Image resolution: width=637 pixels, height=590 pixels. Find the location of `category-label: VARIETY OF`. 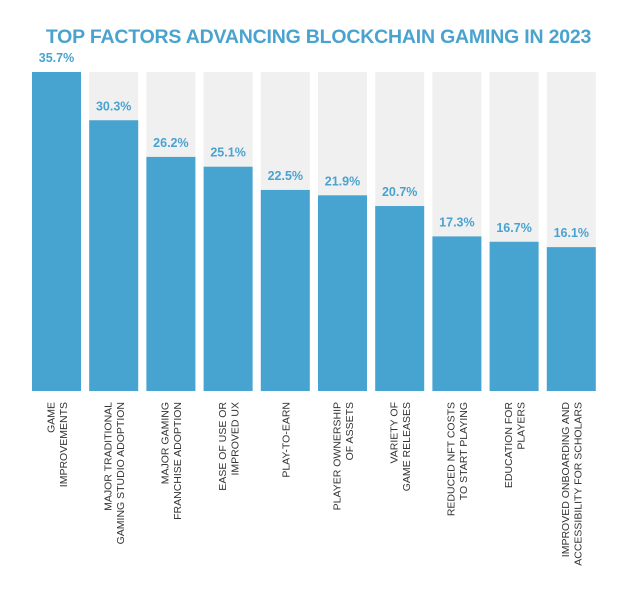

category-label: VARIETY OF is located at coordinates (394, 432).